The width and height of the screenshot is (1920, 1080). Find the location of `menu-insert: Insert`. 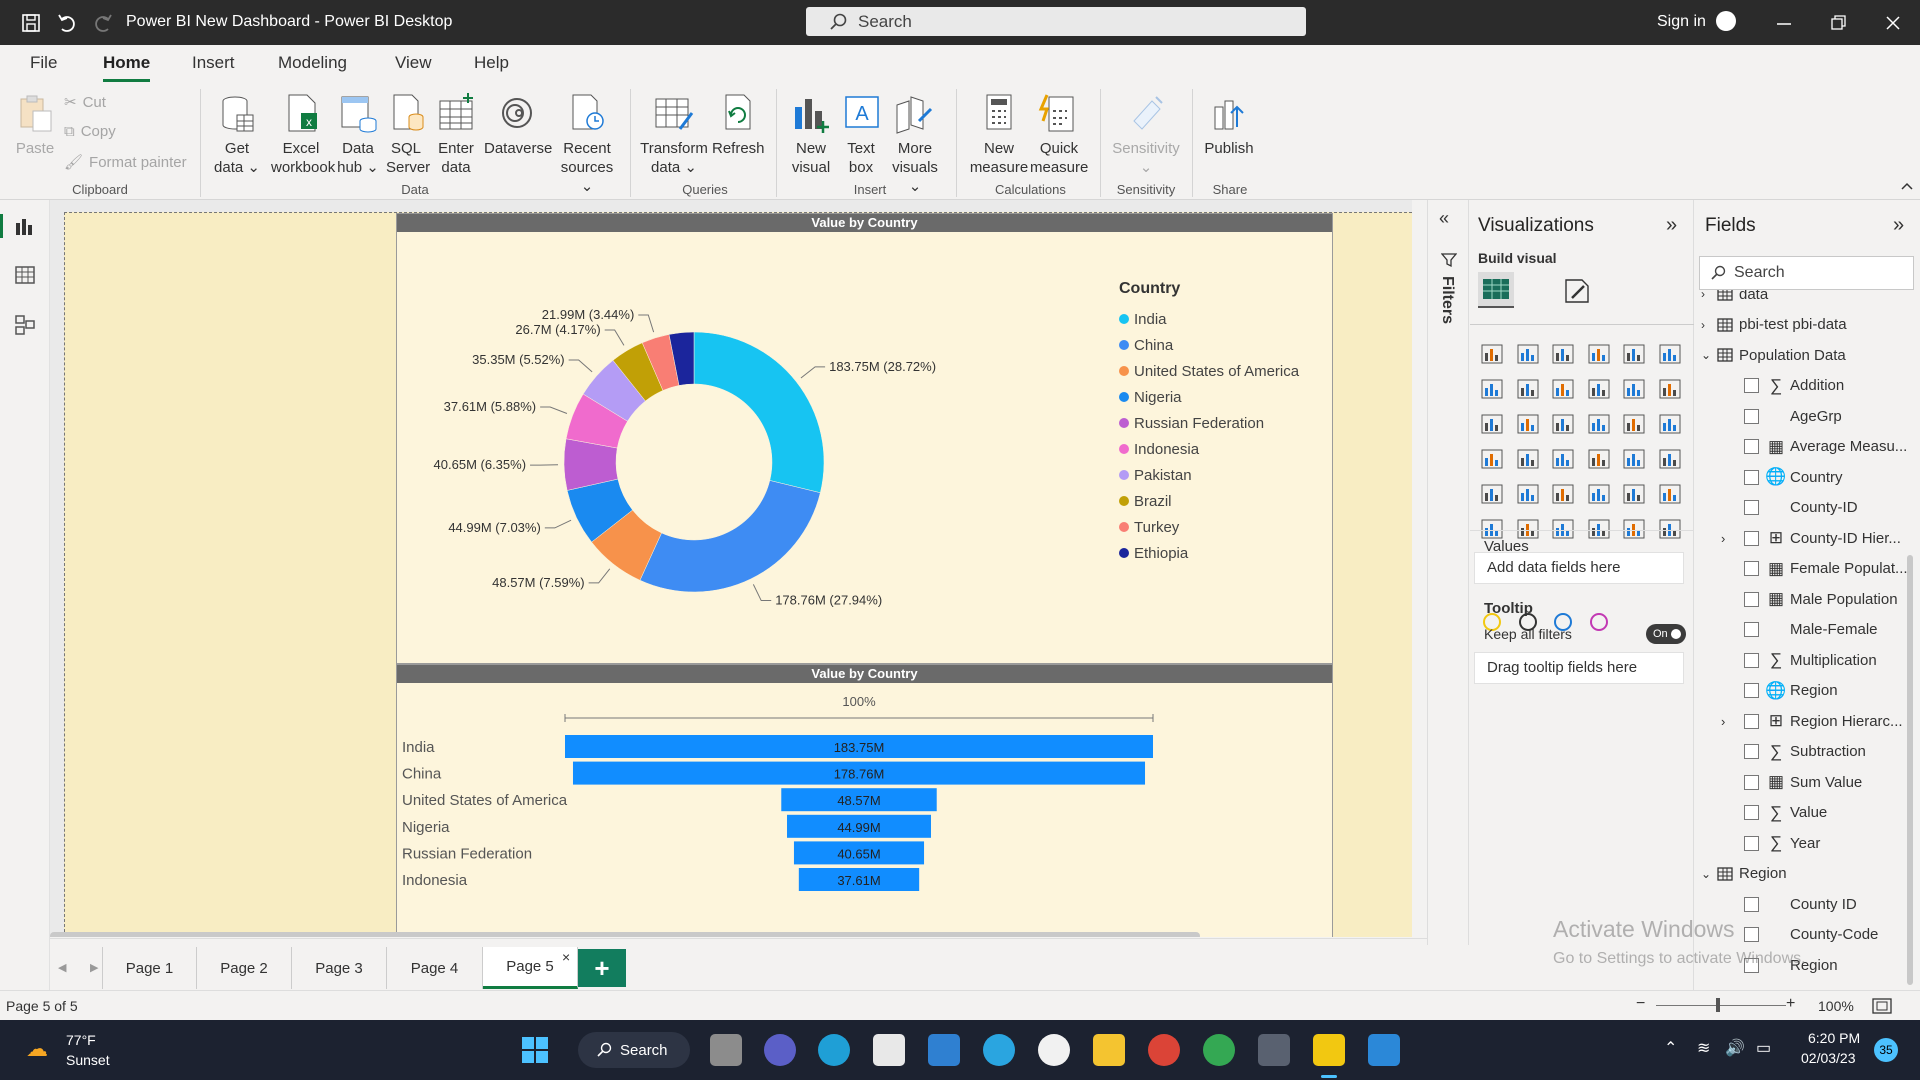

menu-insert: Insert is located at coordinates (213, 62).